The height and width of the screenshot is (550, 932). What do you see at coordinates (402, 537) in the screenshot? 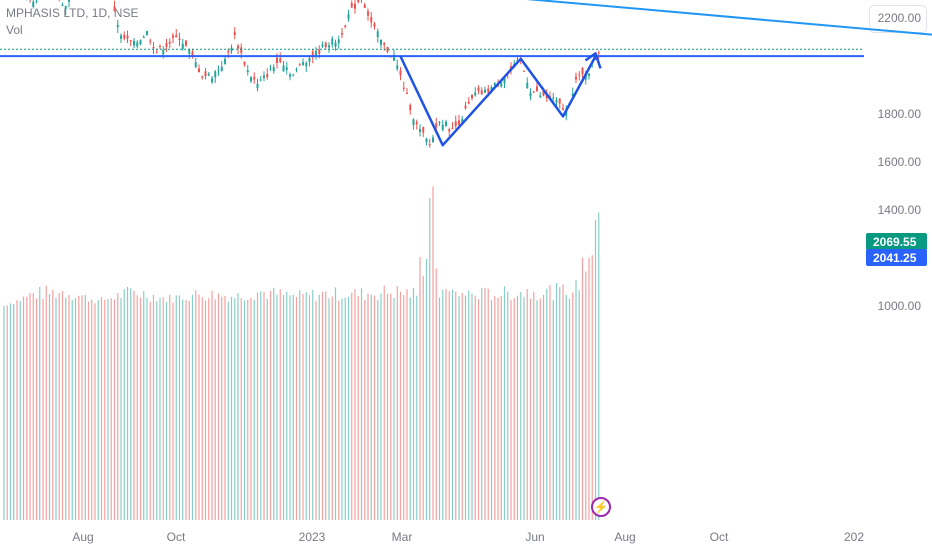
I see `time-tick: Mar` at bounding box center [402, 537].